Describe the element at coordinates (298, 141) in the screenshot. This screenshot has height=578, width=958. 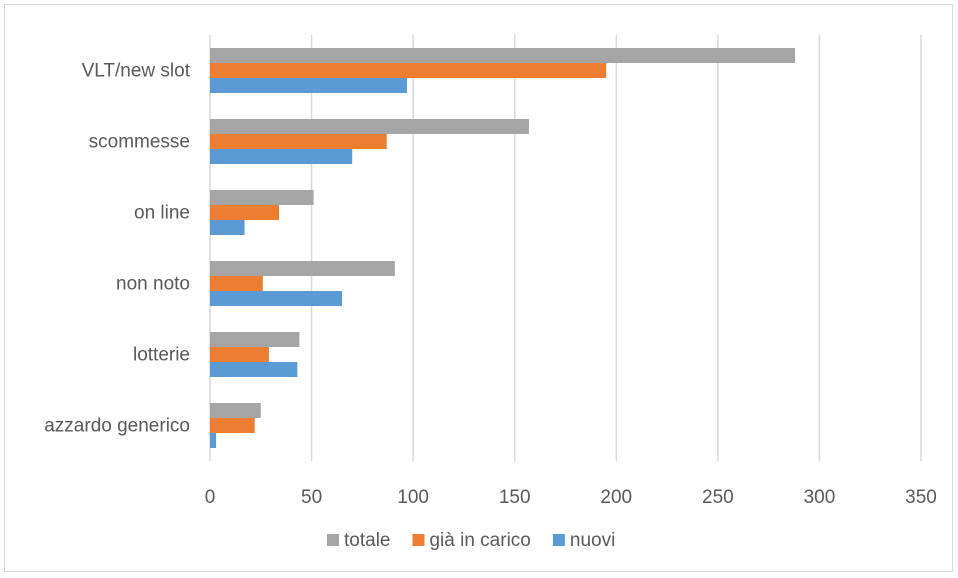
I see `bar-già-in-carico-1` at that location.